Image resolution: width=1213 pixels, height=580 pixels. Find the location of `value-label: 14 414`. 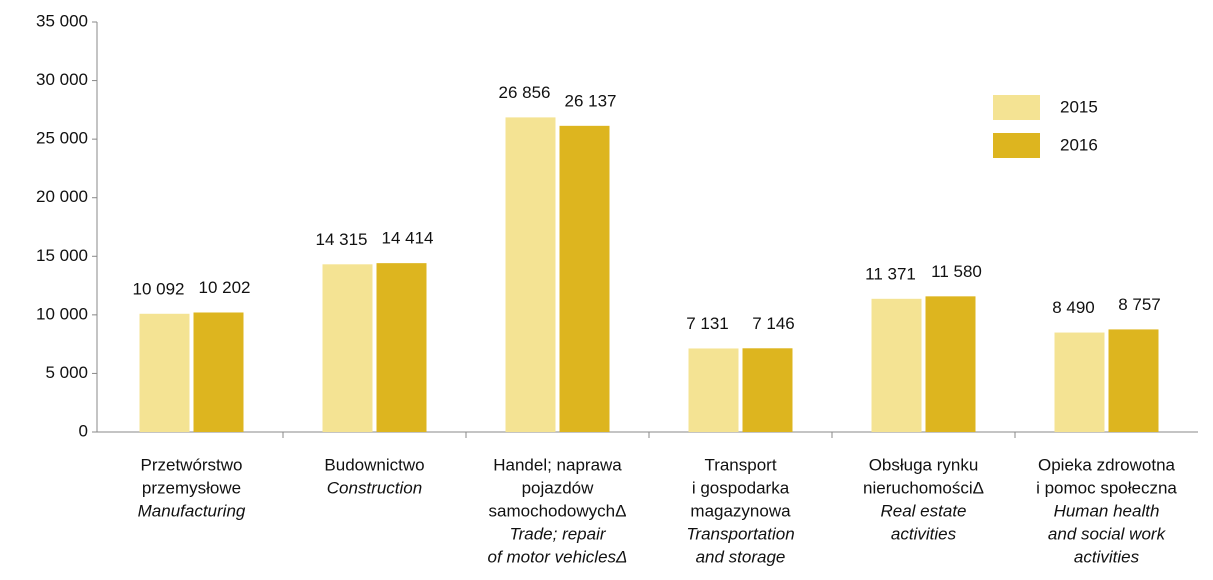

value-label: 14 414 is located at coordinates (408, 238).